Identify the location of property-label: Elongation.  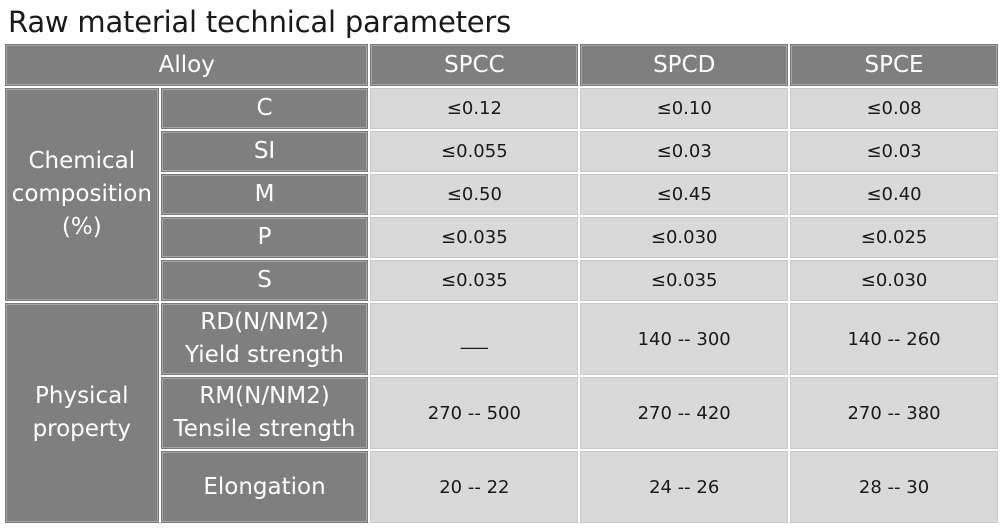
(264, 487).